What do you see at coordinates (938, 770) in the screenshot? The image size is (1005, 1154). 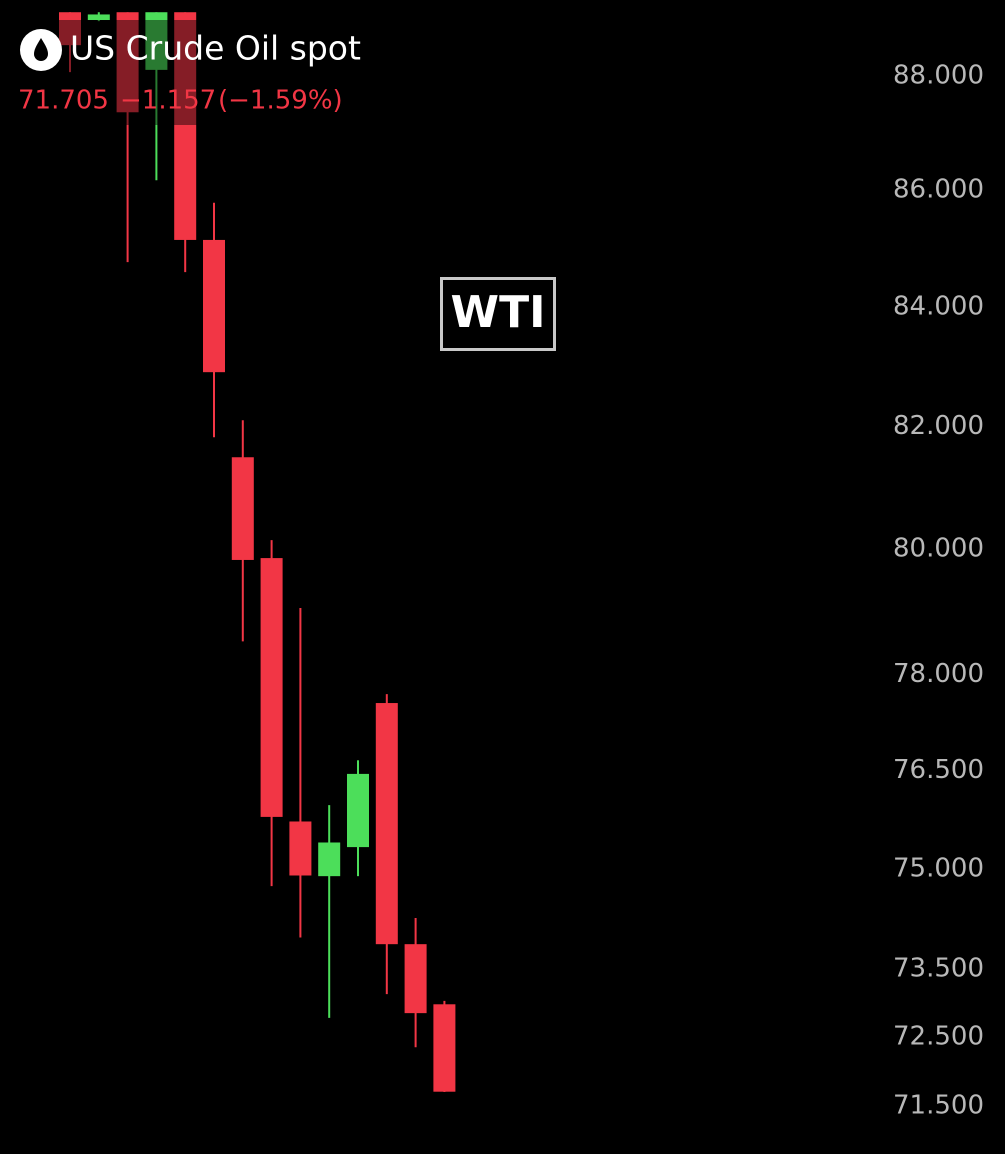 I see `y-tick-label: 76.500` at bounding box center [938, 770].